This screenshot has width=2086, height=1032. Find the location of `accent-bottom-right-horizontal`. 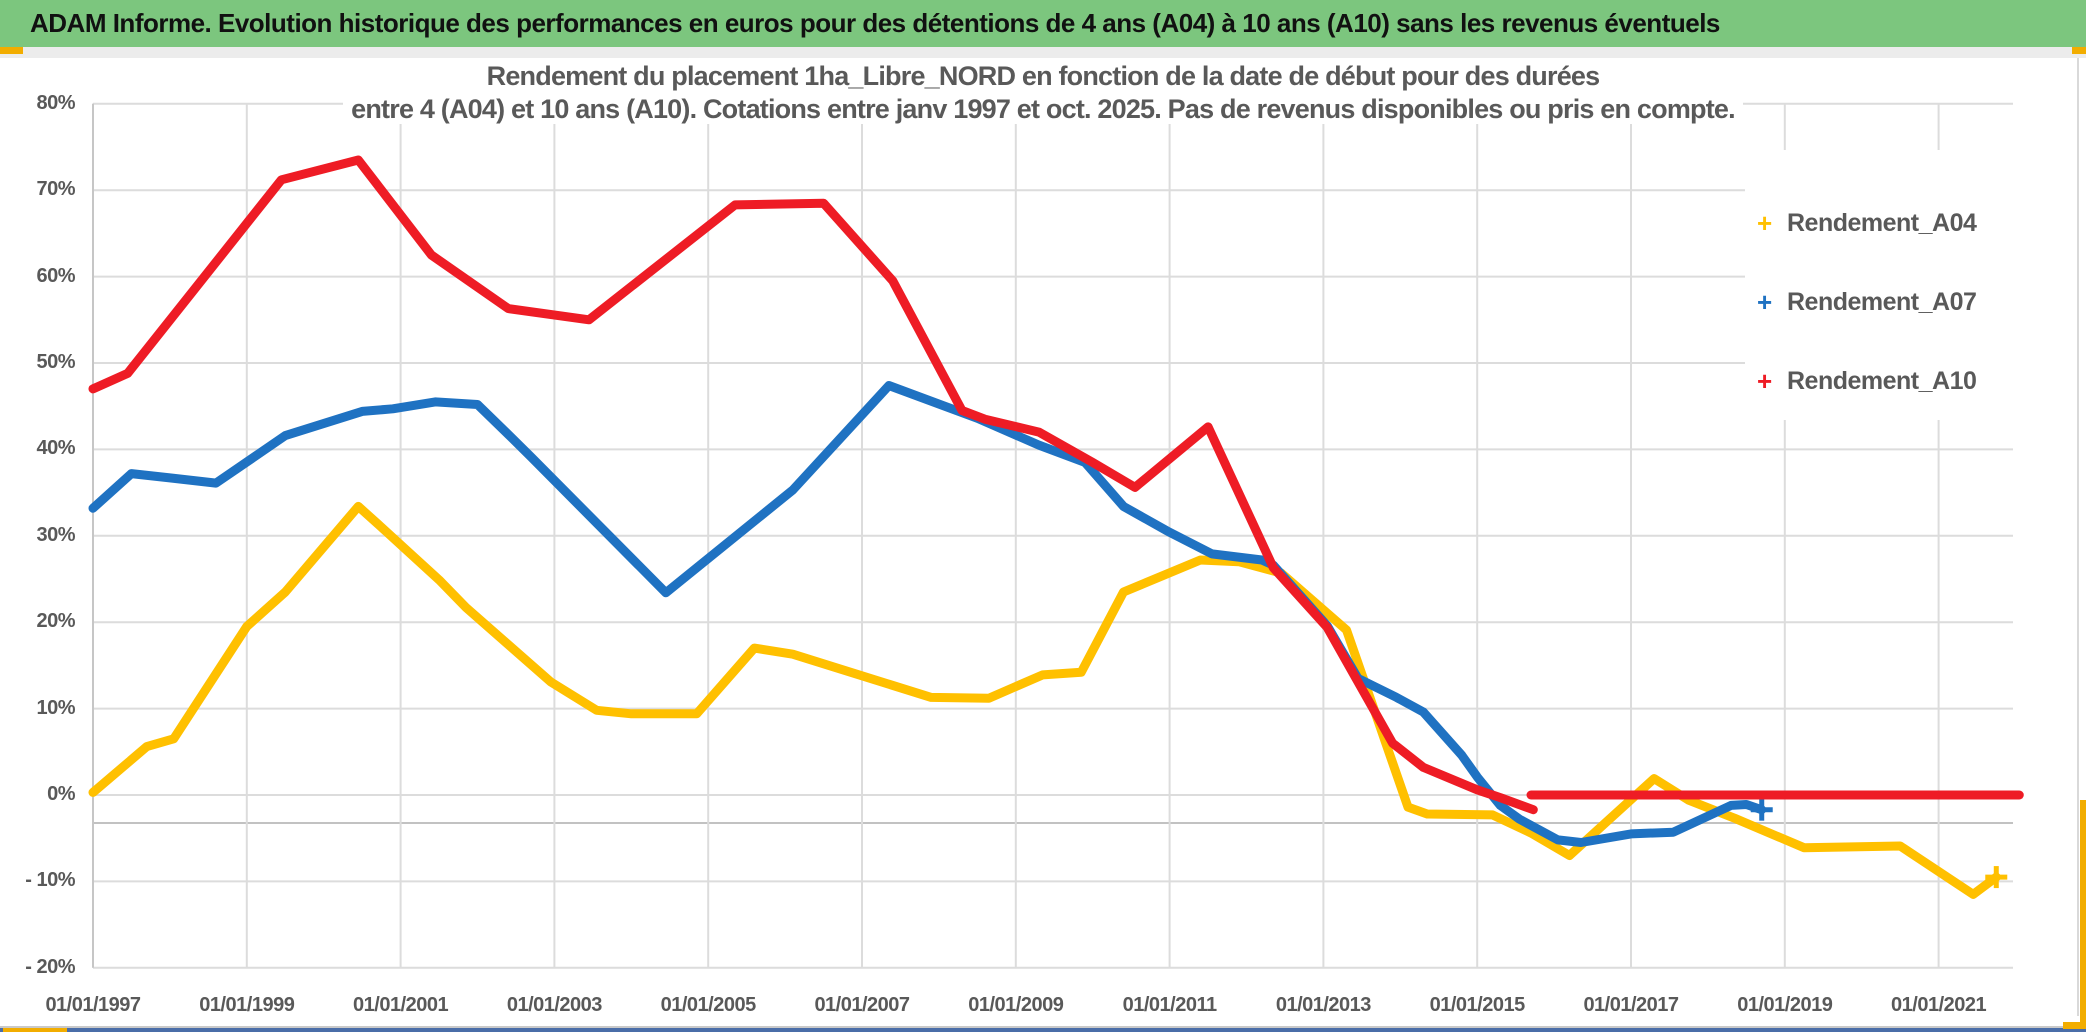

accent-bottom-right-horizontal is located at coordinates (2074, 1025).